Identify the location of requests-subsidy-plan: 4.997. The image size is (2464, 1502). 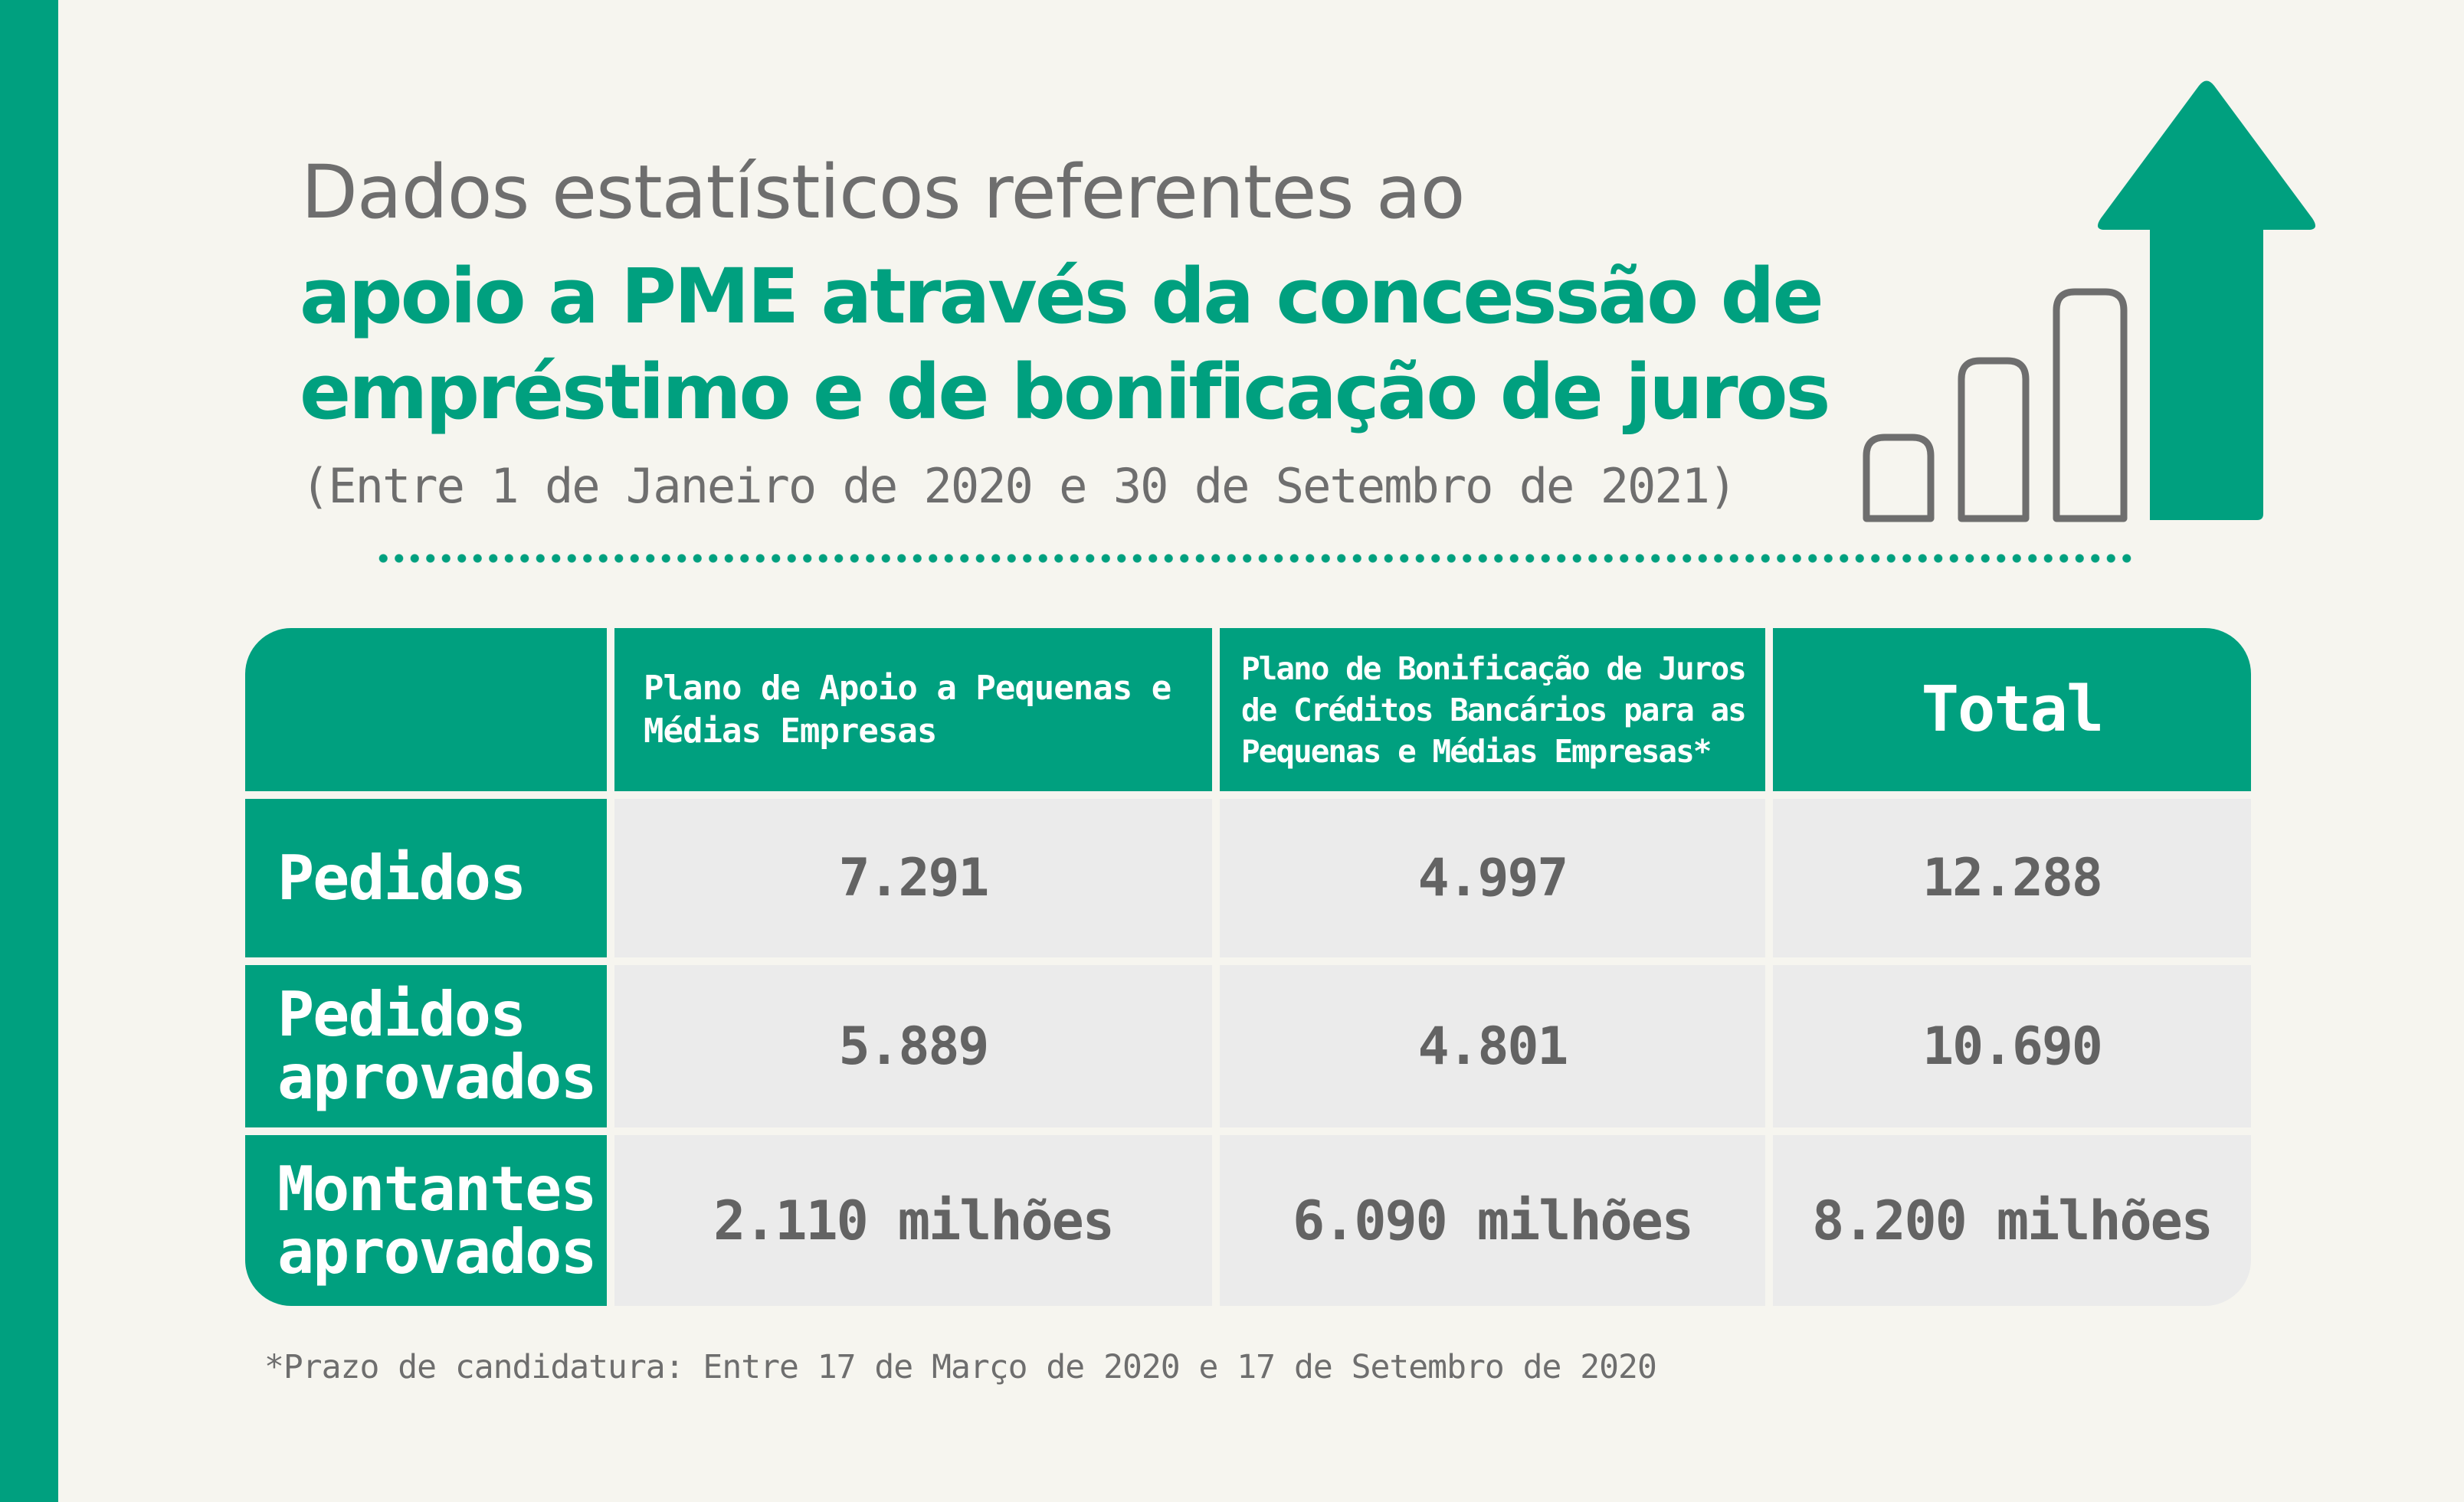
(1492, 878).